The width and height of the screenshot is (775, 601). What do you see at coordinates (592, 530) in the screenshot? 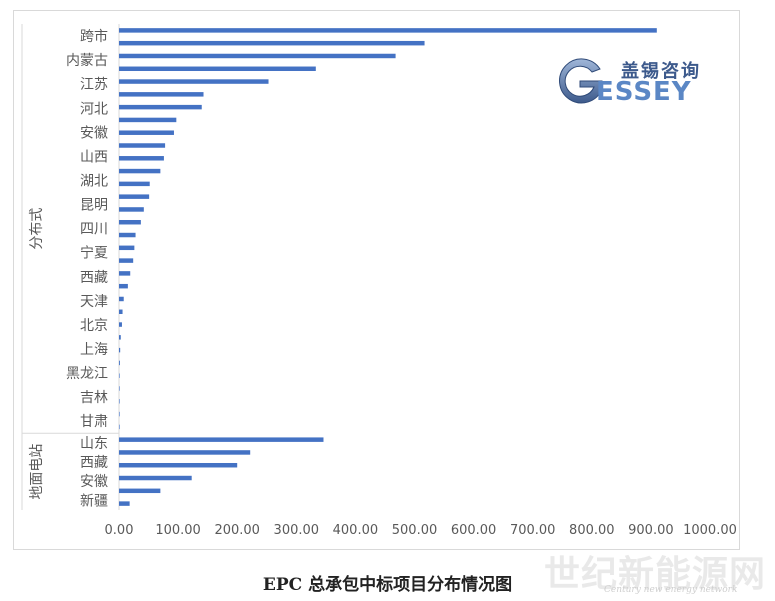
I see `x-tick-label: 800.00` at bounding box center [592, 530].